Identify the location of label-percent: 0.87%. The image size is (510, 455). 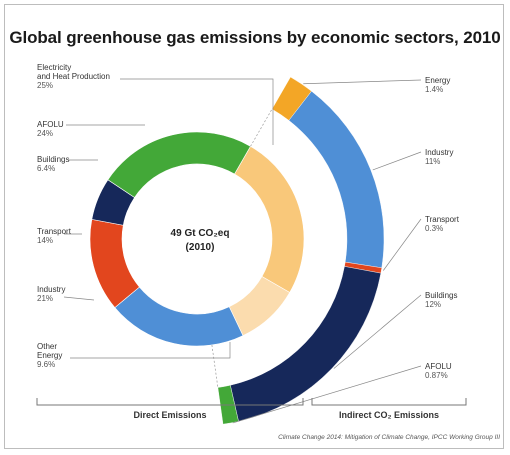
(436, 375).